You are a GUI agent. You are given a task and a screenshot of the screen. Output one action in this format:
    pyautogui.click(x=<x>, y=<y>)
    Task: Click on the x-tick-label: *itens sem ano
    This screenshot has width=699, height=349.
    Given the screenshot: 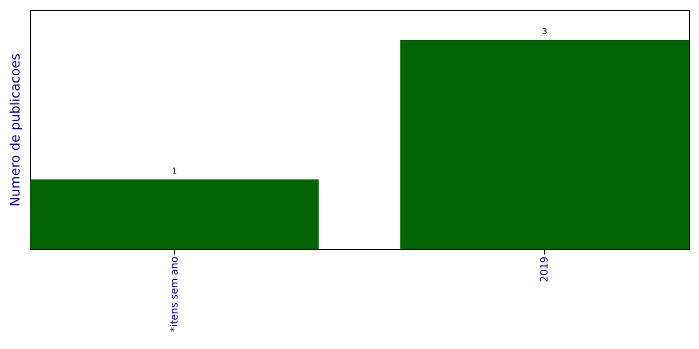 What is the action you would take?
    pyautogui.click(x=174, y=294)
    